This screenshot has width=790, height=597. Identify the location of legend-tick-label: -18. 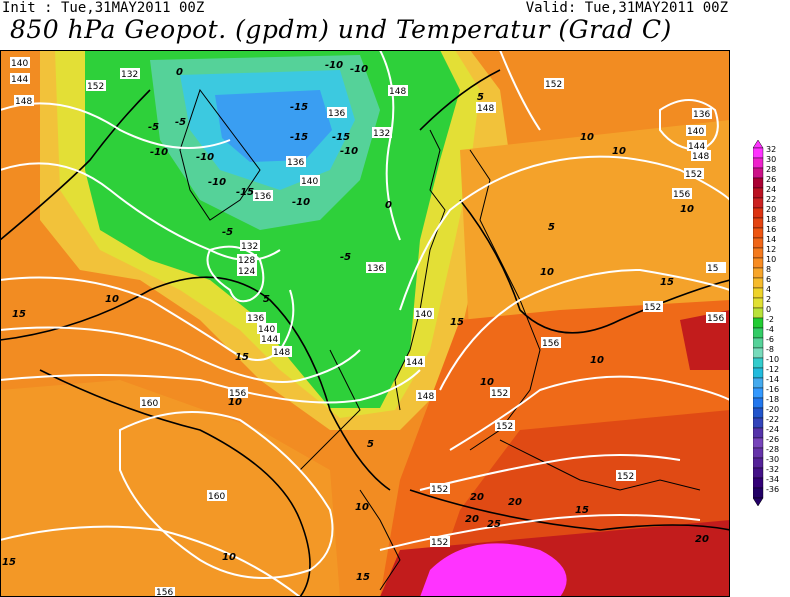
(772, 399).